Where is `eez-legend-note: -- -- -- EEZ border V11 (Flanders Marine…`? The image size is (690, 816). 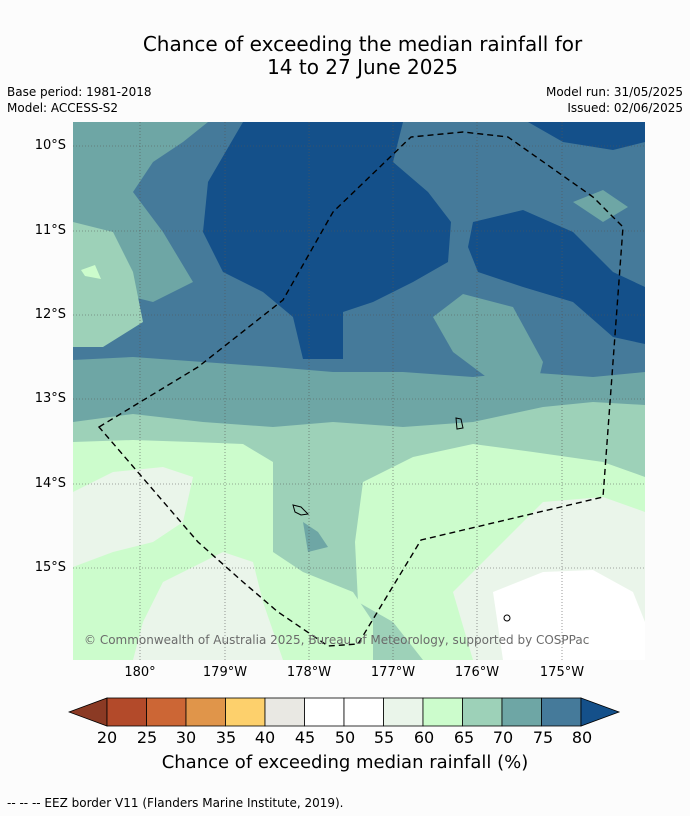 eez-legend-note: -- -- -- EEZ border V11 (Flanders Marine… is located at coordinates (175, 803).